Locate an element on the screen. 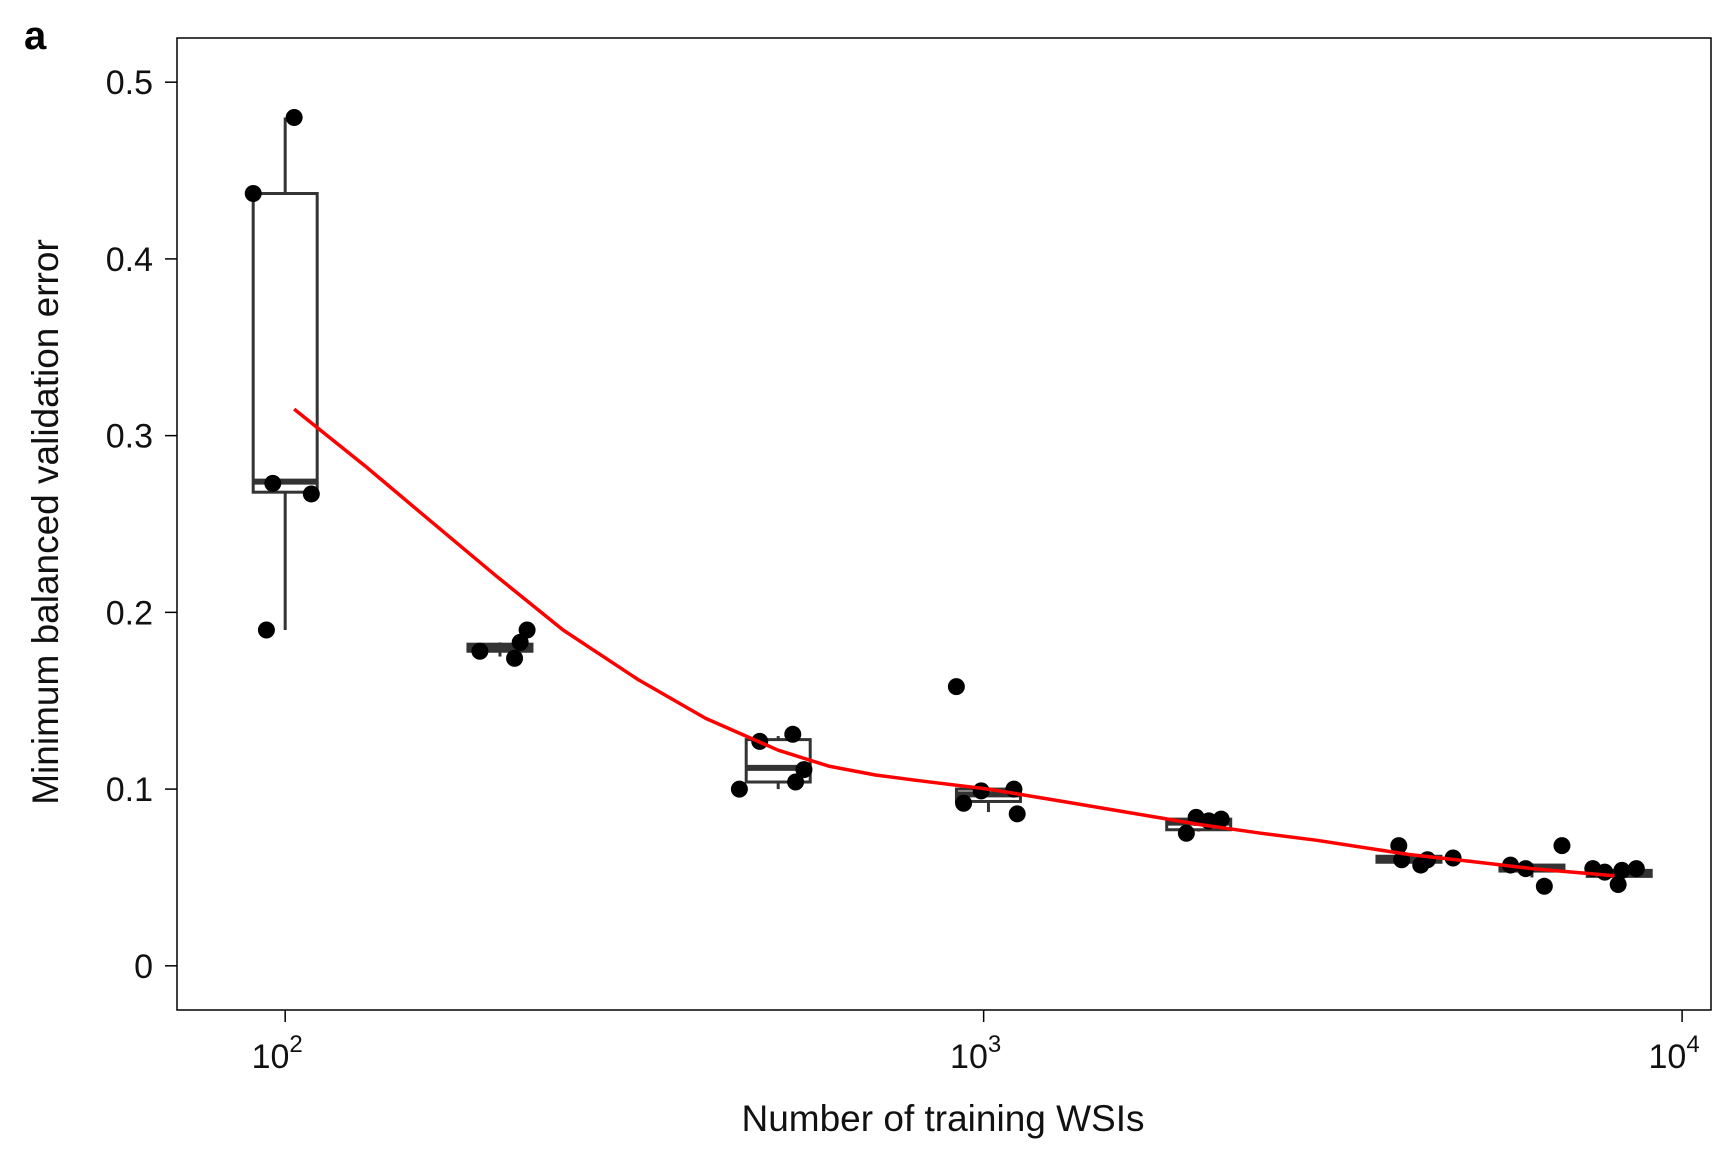 The height and width of the screenshot is (1150, 1736). y-tick-label: 0.5 is located at coordinates (129, 83).